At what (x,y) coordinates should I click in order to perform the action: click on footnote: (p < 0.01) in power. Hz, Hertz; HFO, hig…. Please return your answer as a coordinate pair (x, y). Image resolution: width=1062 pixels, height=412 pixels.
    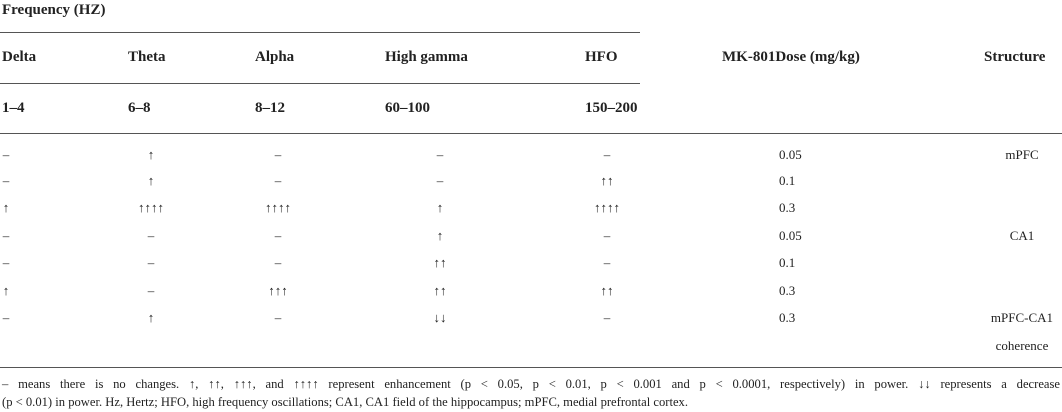
    Looking at the image, I should click on (345, 402).